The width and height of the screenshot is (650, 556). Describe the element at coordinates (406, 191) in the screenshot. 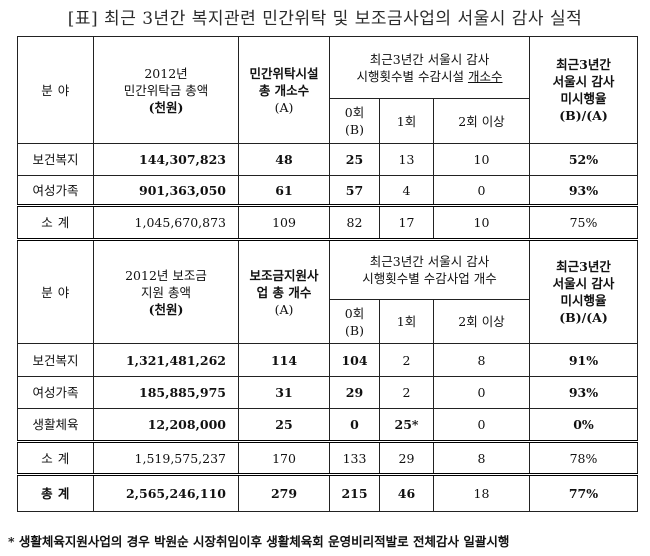

I see `row-once: 4` at that location.